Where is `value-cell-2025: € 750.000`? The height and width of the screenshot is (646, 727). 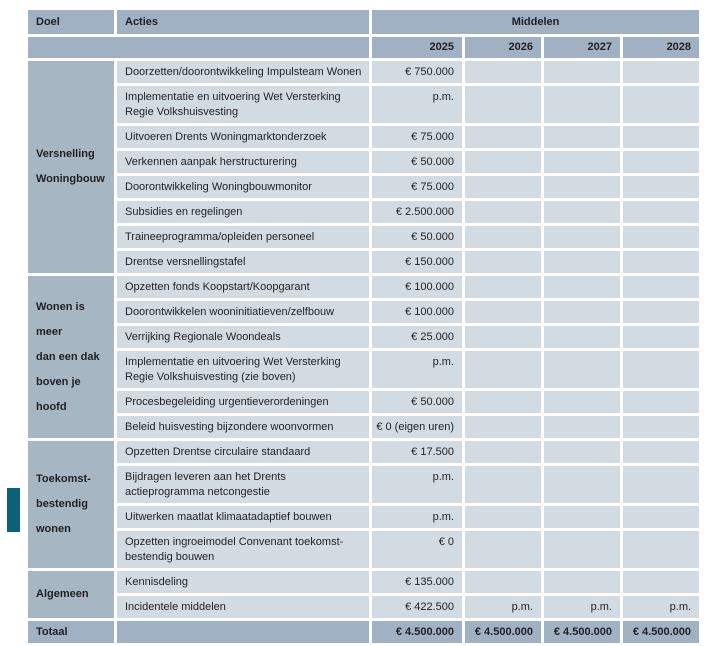
value-cell-2025: € 750.000 is located at coordinates (417, 72).